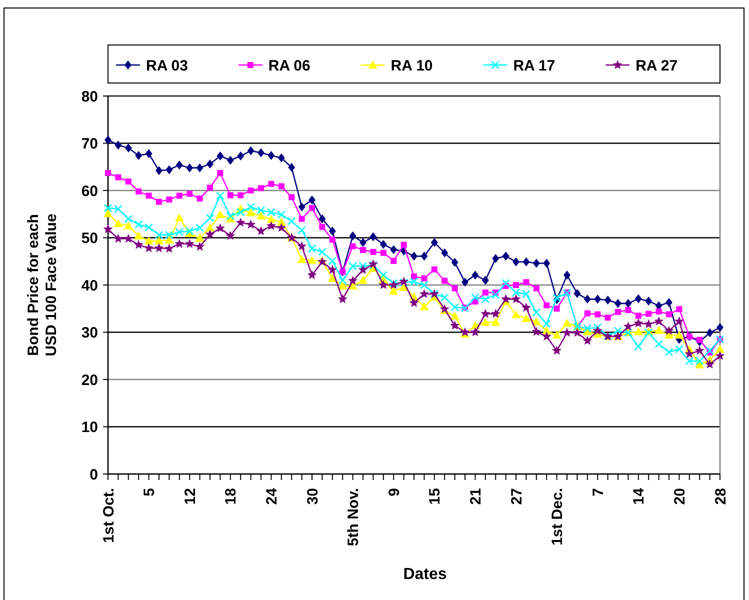 Image resolution: width=749 pixels, height=600 pixels. I want to click on y-tick-label: 70, so click(89, 144).